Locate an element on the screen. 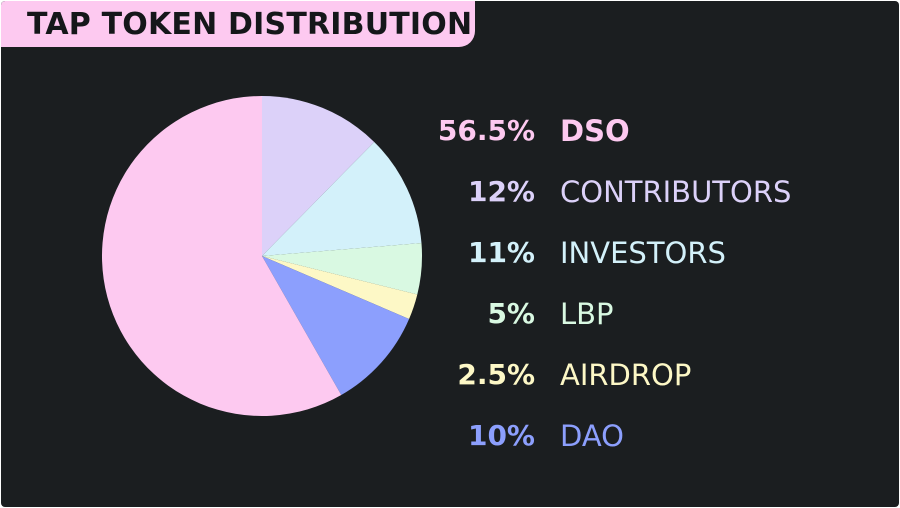  legend-item-lbp: 5% LBP is located at coordinates (450, 317).